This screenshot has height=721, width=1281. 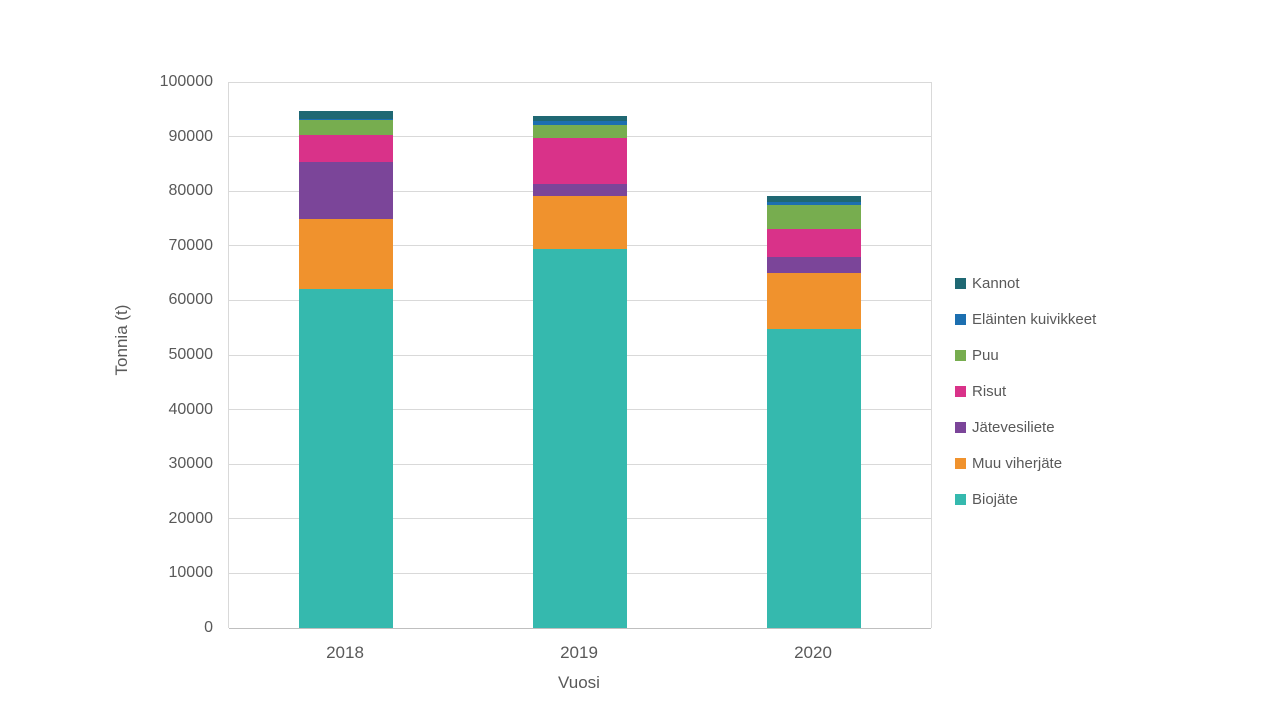 What do you see at coordinates (191, 136) in the screenshot?
I see `y-tick-label: 90000` at bounding box center [191, 136].